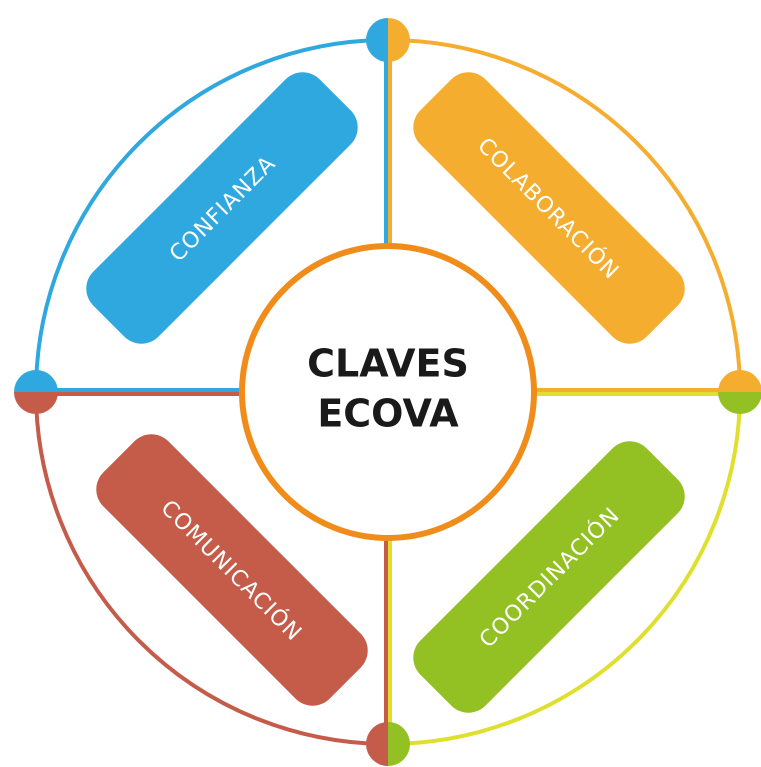 The width and height of the screenshot is (761, 767). I want to click on pill: COLABORACIÓN, so click(549, 208).